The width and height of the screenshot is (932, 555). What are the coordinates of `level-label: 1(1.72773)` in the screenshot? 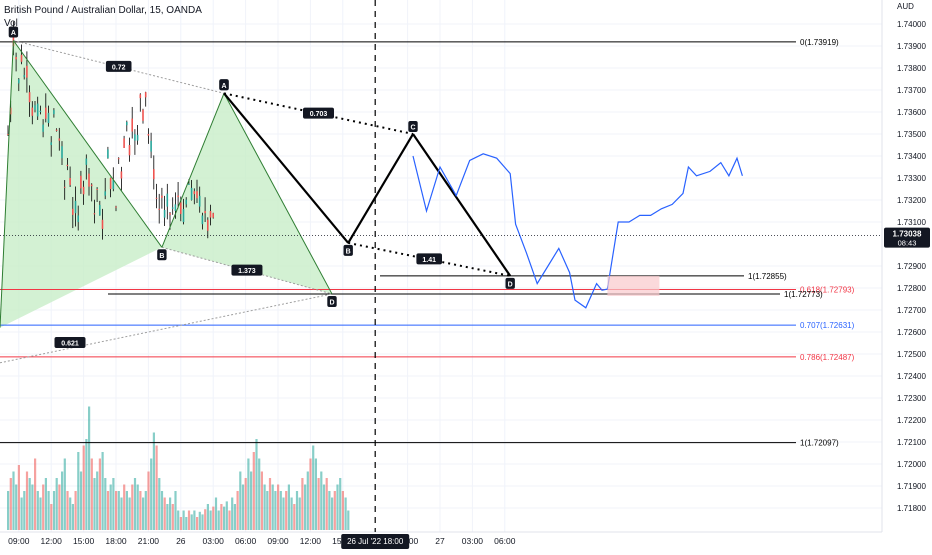 It's located at (803, 294).